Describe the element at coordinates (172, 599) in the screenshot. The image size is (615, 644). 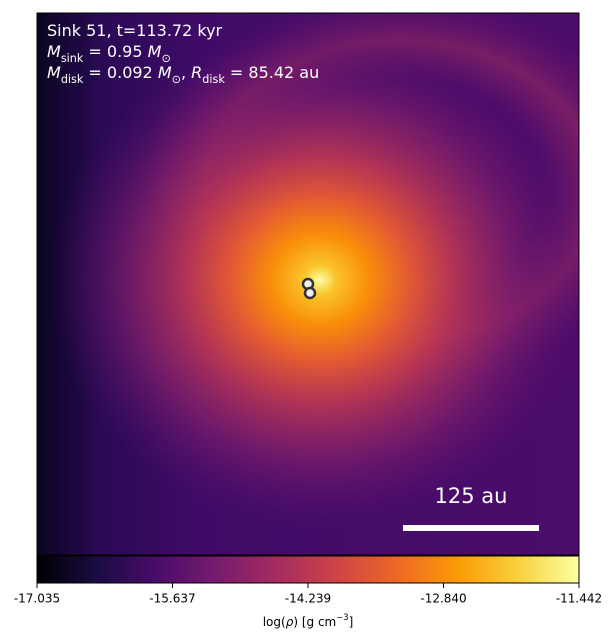
I see `colorbar-tick-label: -15.637` at that location.